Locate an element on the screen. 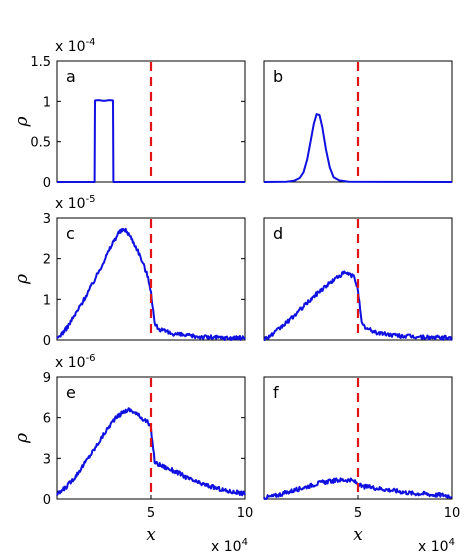  y-multiplier: x 10-6 is located at coordinates (75, 362).